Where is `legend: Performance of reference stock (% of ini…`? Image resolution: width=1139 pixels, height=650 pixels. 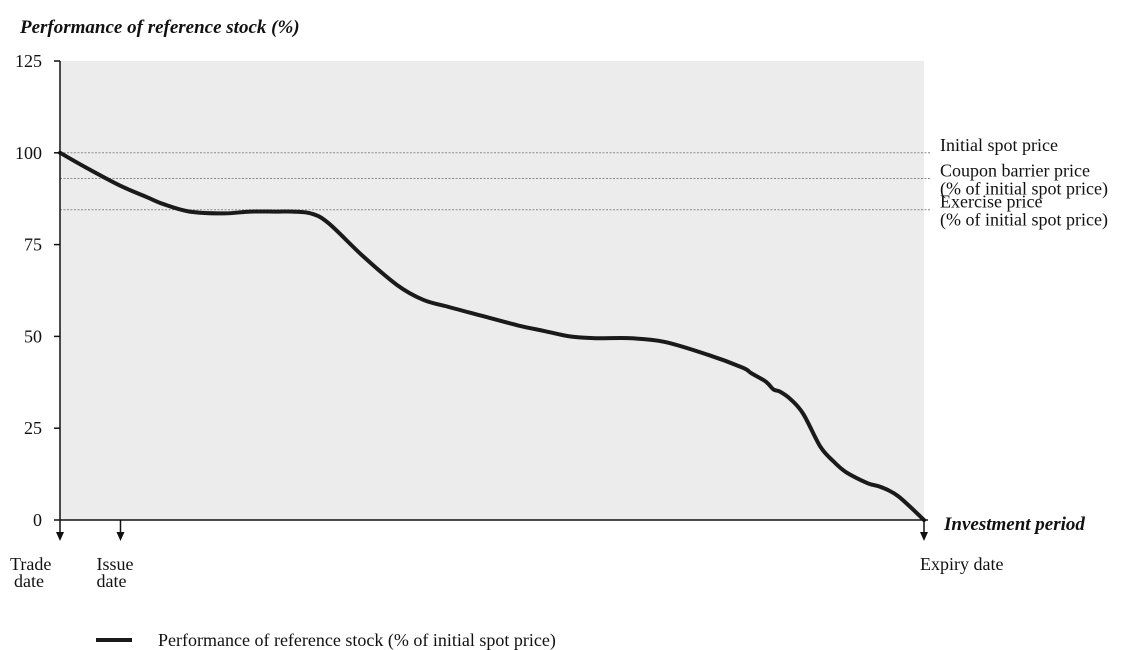
legend: Performance of reference stock (% of ini… is located at coordinates (326, 640).